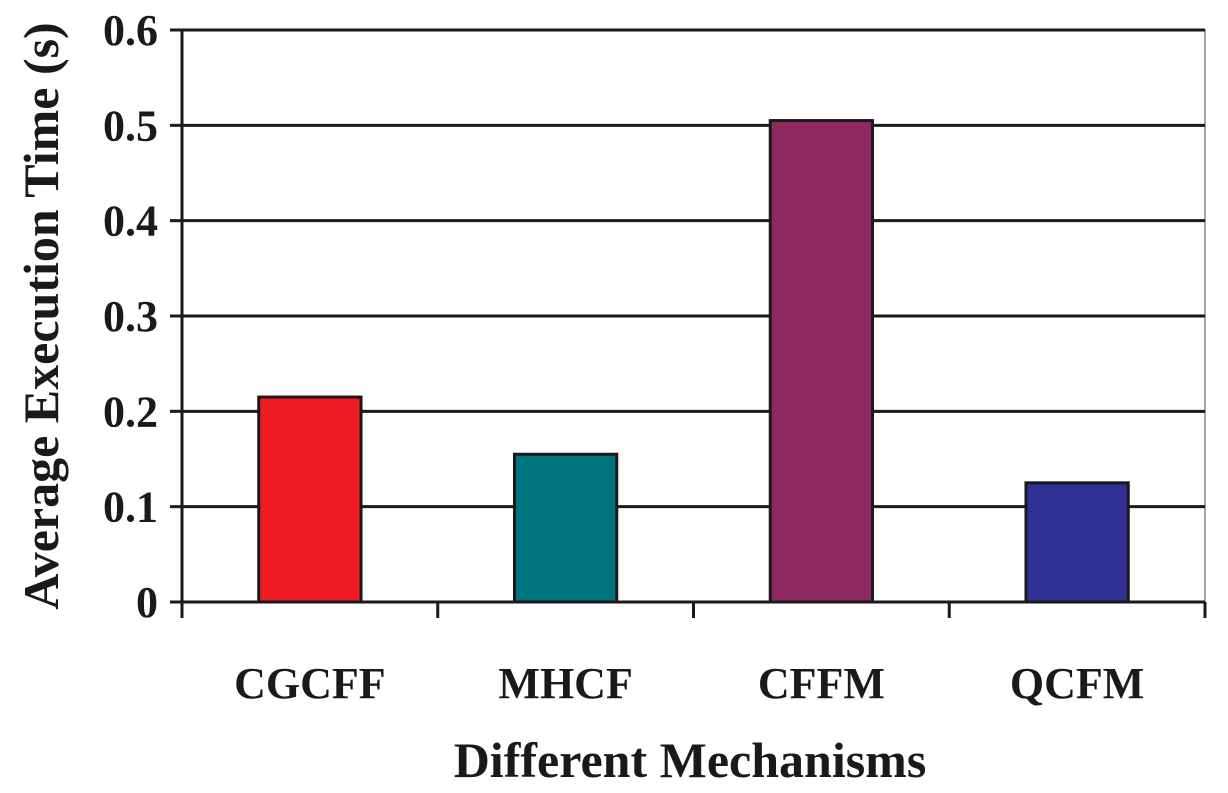  I want to click on y-tick-label: 0.4, so click(130, 221).